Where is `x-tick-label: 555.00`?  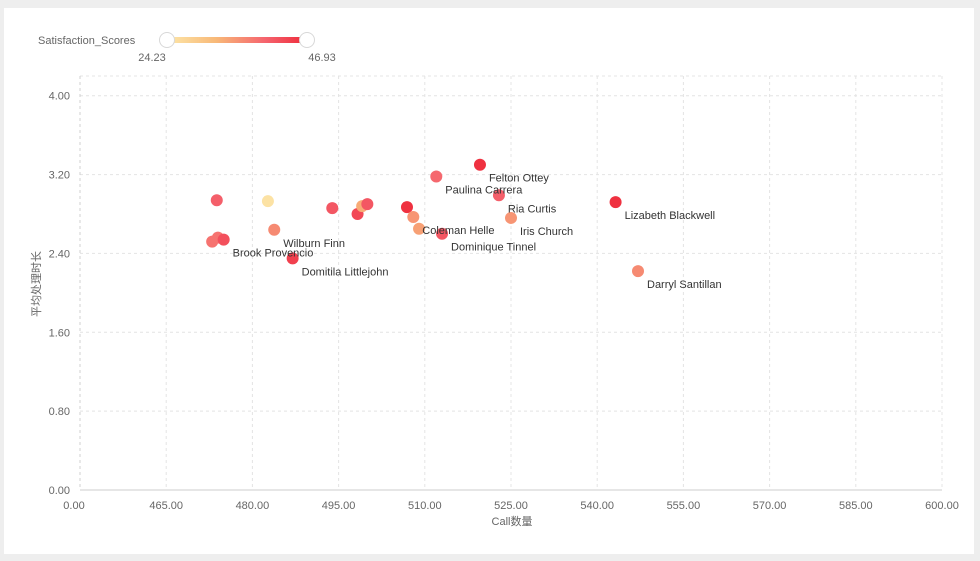 x-tick-label: 555.00 is located at coordinates (684, 506).